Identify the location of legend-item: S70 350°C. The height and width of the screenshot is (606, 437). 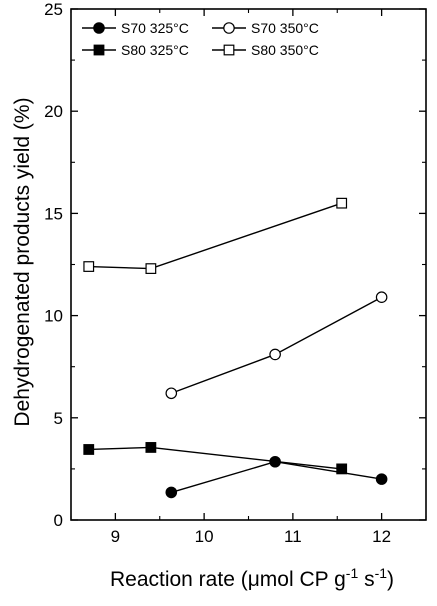
(265, 28).